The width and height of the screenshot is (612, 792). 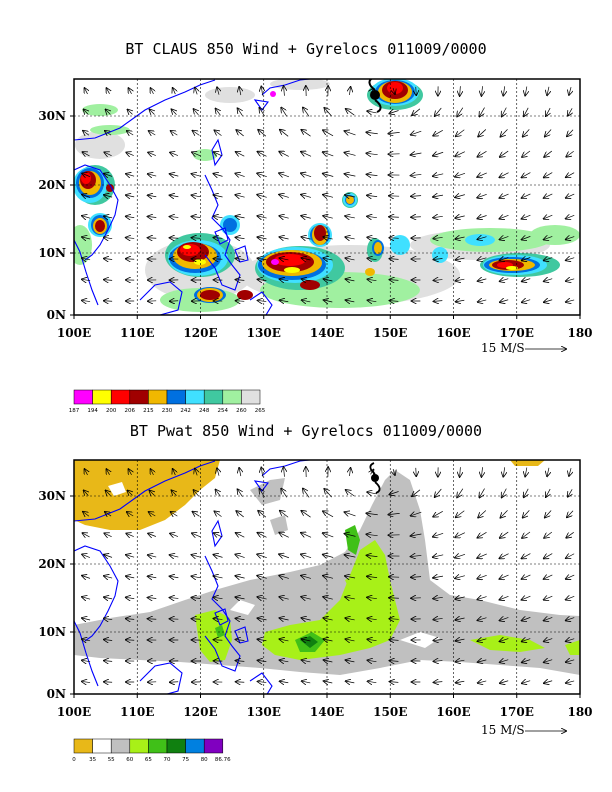 I want to click on coastline-segment, so click(x=261, y=486).